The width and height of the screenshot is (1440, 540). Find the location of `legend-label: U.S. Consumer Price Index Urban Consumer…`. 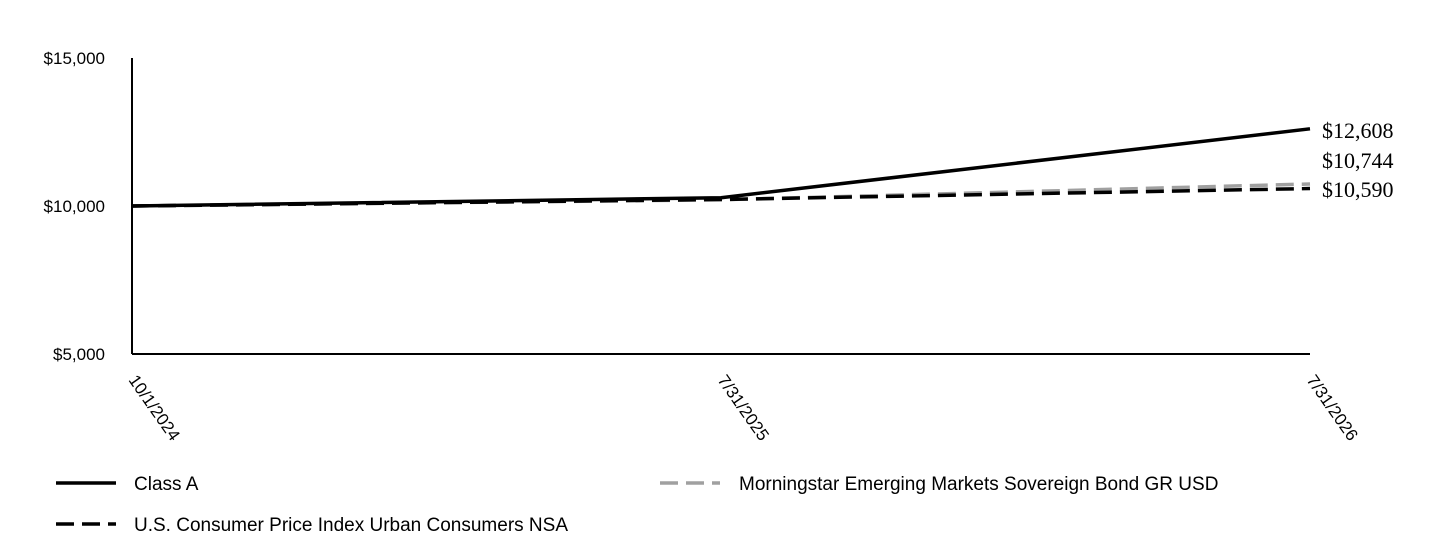

legend-label: U.S. Consumer Price Index Urban Consumer… is located at coordinates (351, 525).